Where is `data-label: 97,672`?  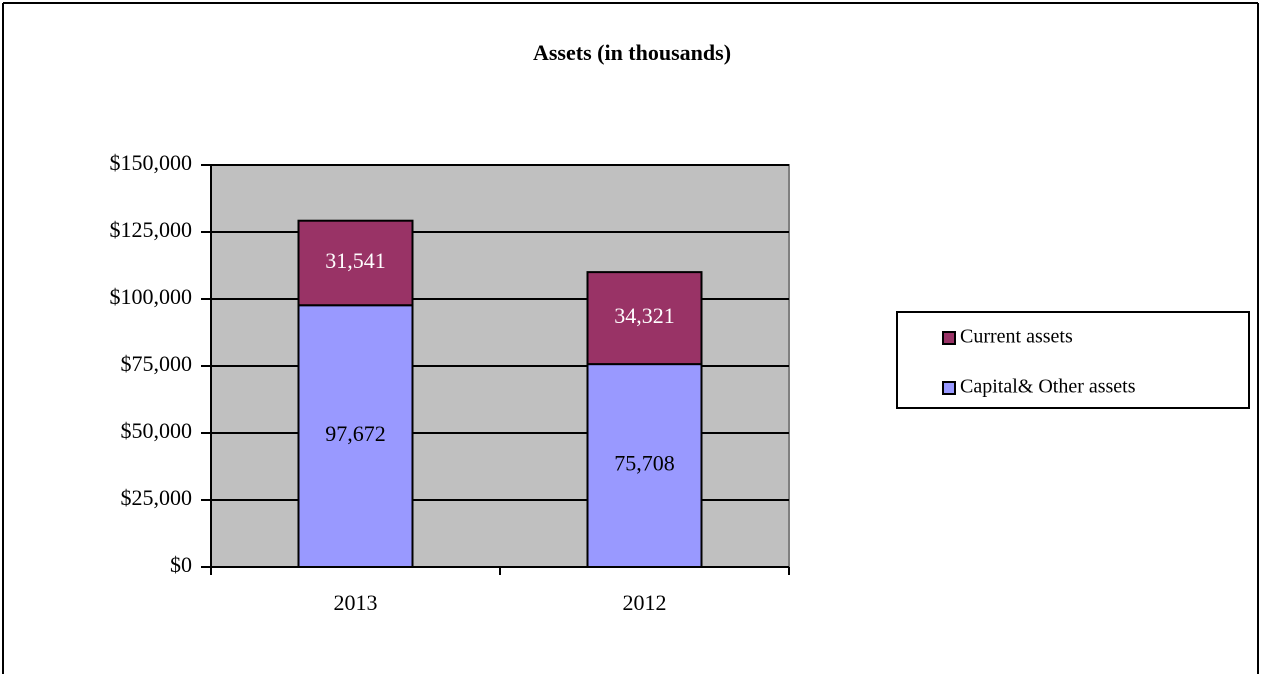 data-label: 97,672 is located at coordinates (355, 433).